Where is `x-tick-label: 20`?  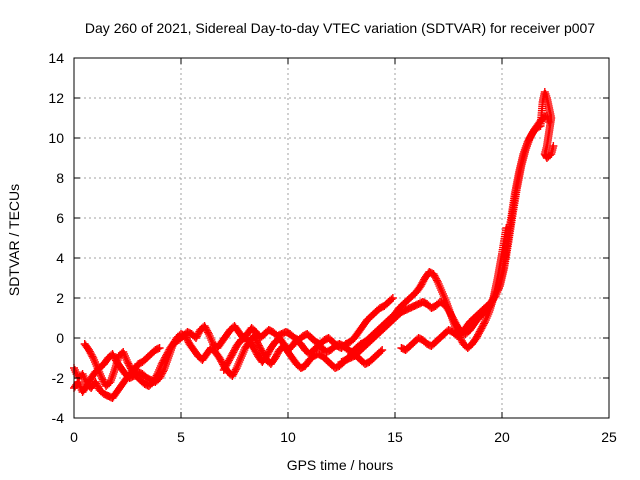
x-tick-label: 20 is located at coordinates (502, 437).